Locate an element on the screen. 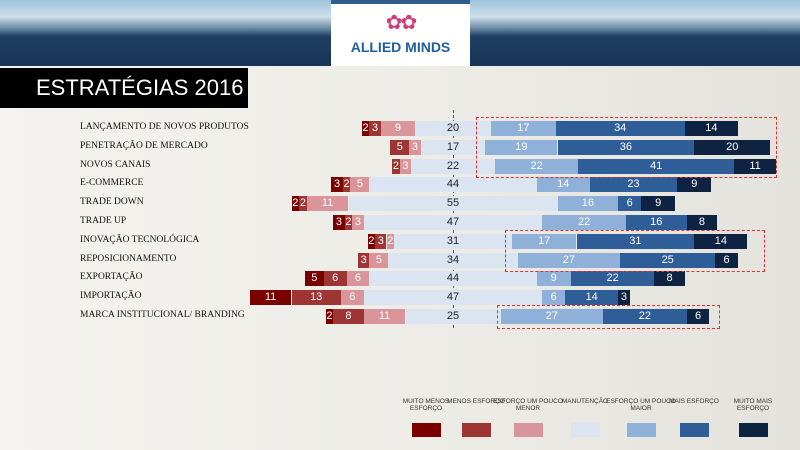  category-label: Lançamento de novos produtos is located at coordinates (164, 127).